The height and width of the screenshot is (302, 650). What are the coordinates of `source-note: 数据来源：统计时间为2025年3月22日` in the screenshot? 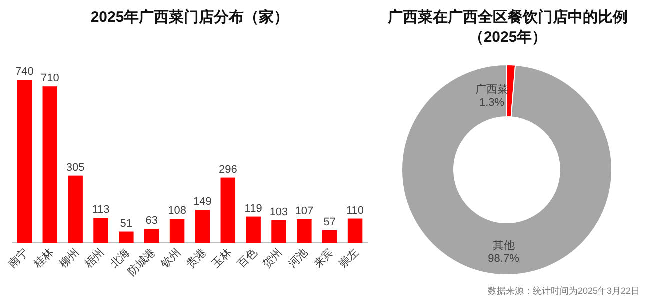 It's located at (564, 291).